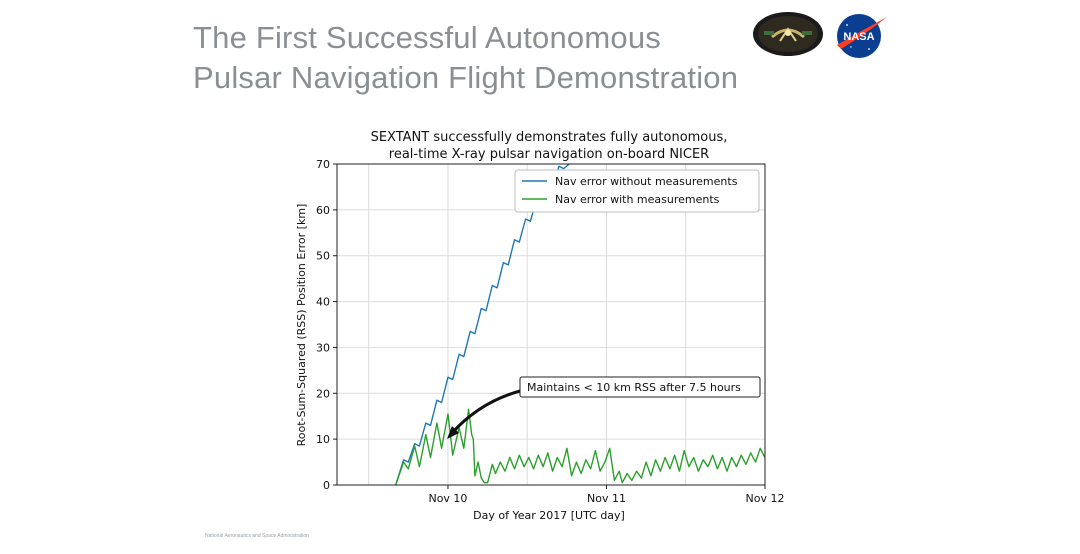 The width and height of the screenshot is (1080, 554). What do you see at coordinates (549, 515) in the screenshot?
I see `x-axis-label: Day of Year 2017 [UTC day]` at bounding box center [549, 515].